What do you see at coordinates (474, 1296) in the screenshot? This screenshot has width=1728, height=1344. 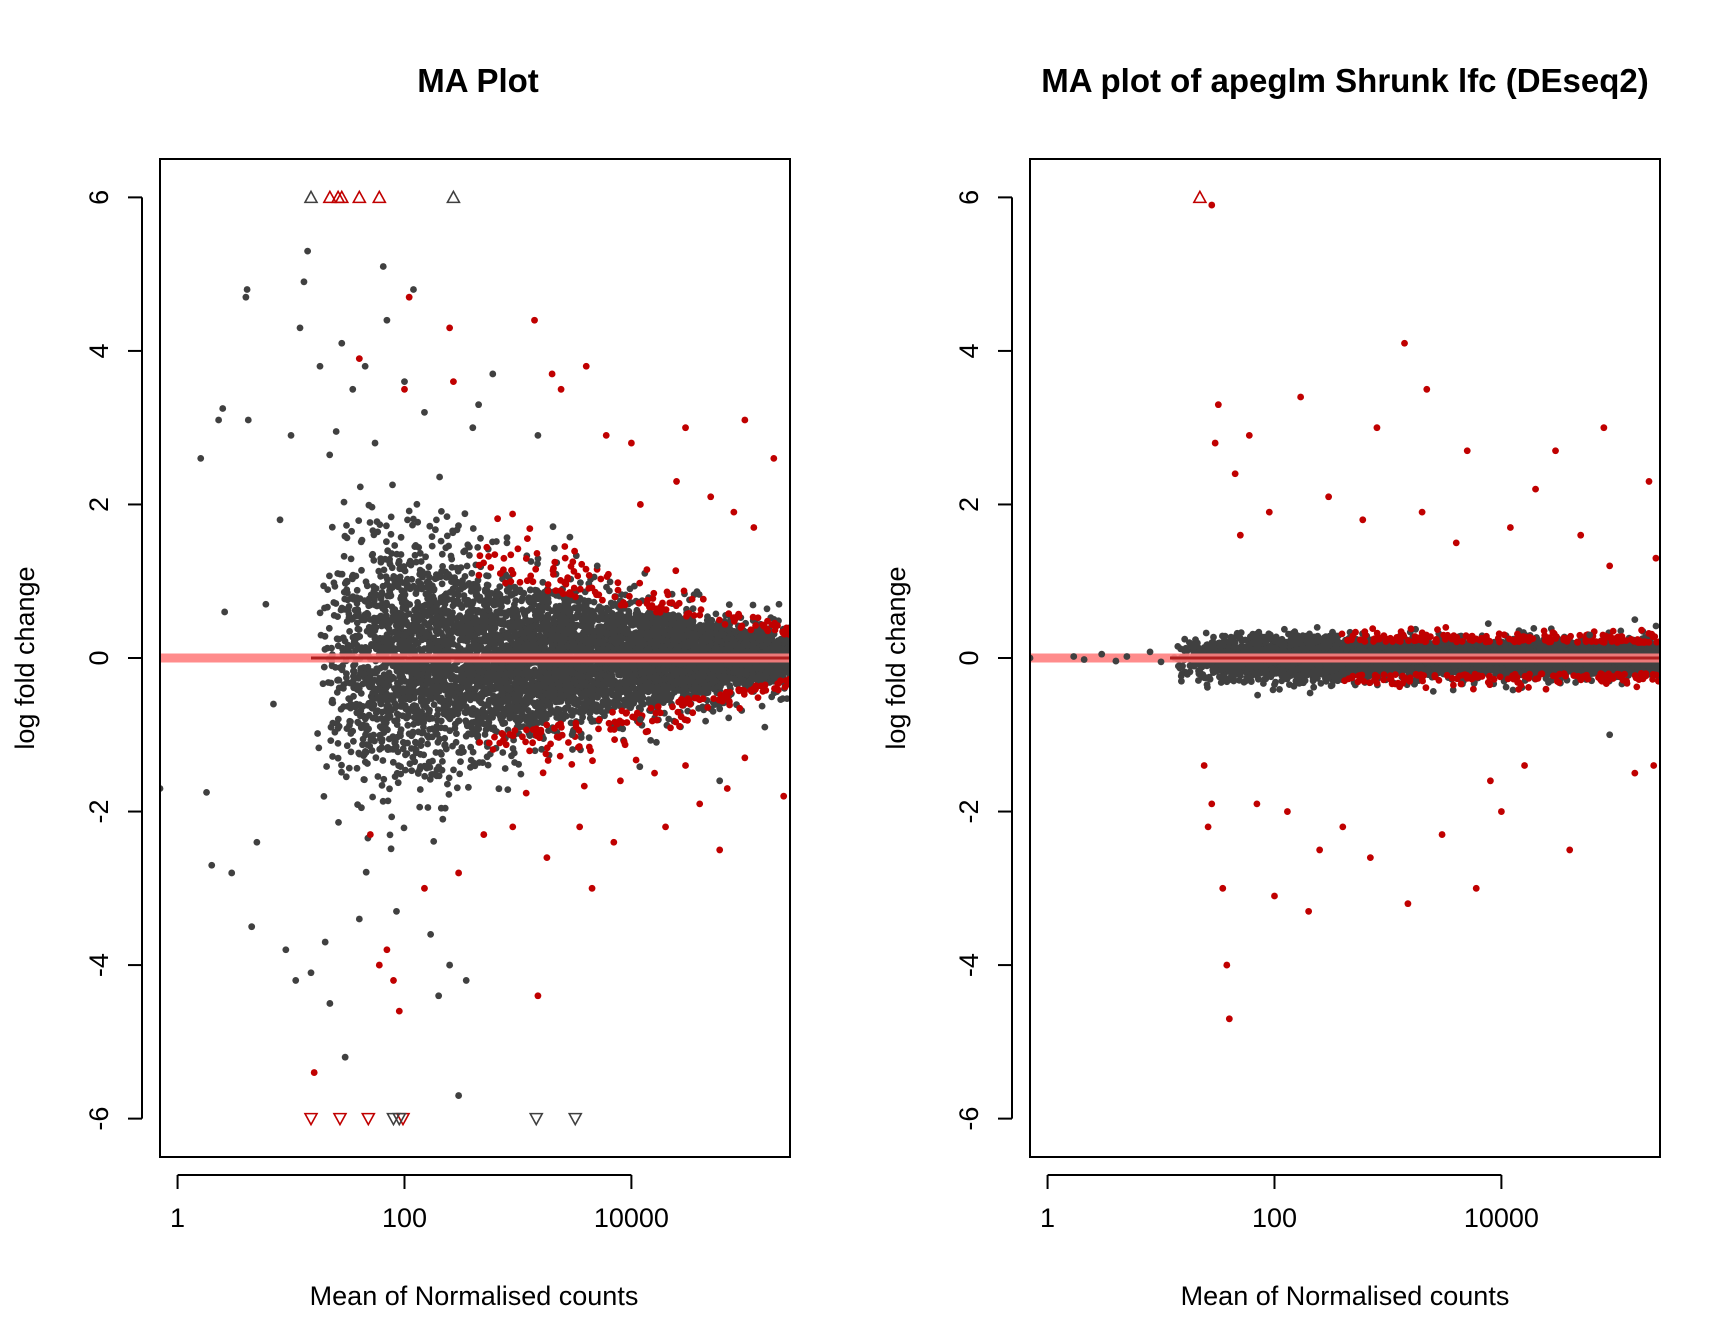 I see `x-axis-title: Mean of Normalised counts` at bounding box center [474, 1296].